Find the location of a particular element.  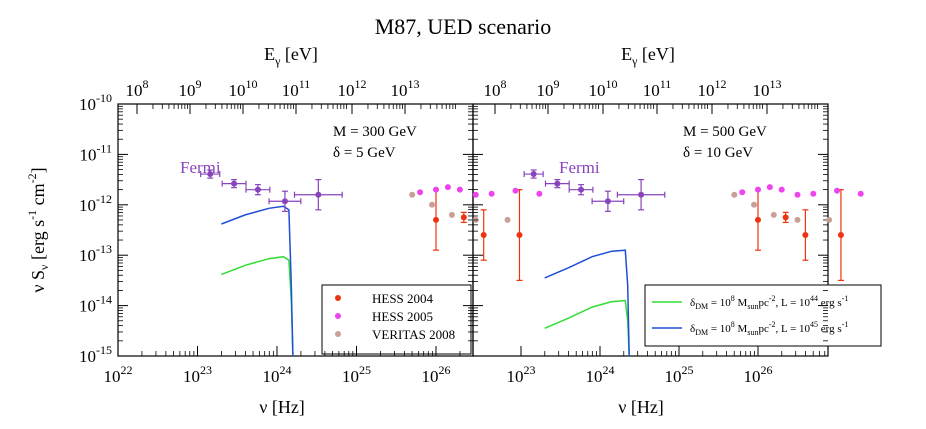

legend-label-l45: δDM = 108 Msunpc-2, L = 1045 erg s-1 is located at coordinates (769, 328).